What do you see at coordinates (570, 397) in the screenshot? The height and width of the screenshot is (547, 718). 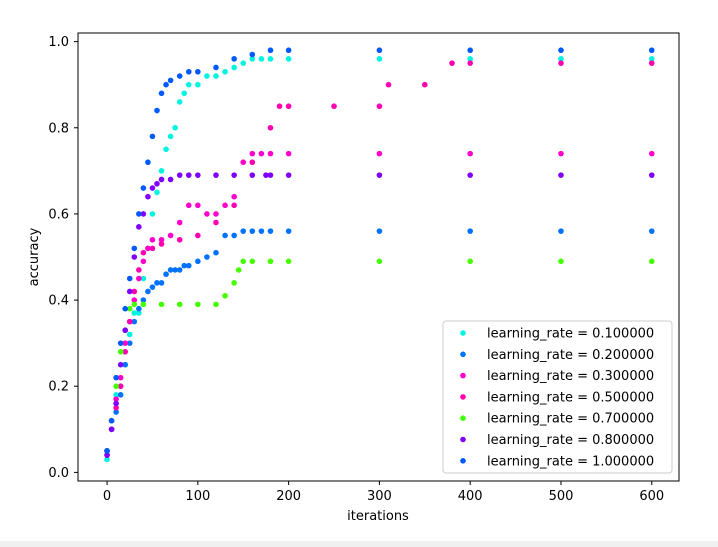 I see `legend-label: learning_rate = 0.500000` at bounding box center [570, 397].